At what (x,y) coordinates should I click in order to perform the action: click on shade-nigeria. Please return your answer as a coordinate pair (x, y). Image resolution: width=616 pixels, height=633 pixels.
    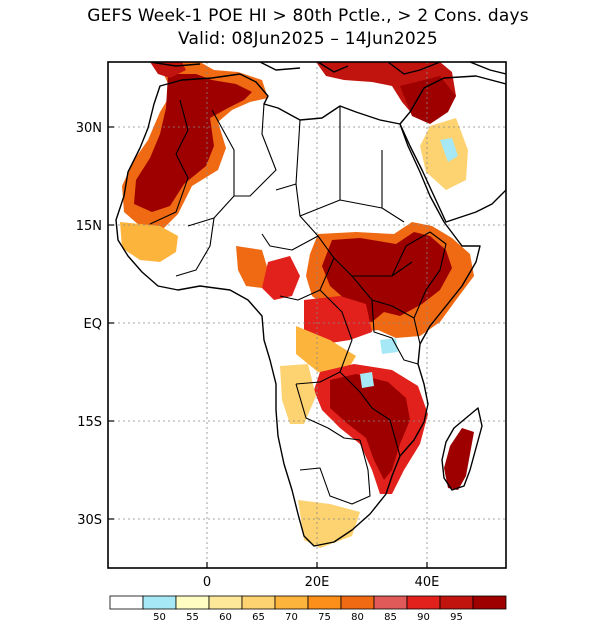
    Looking at the image, I should click on (281, 278).